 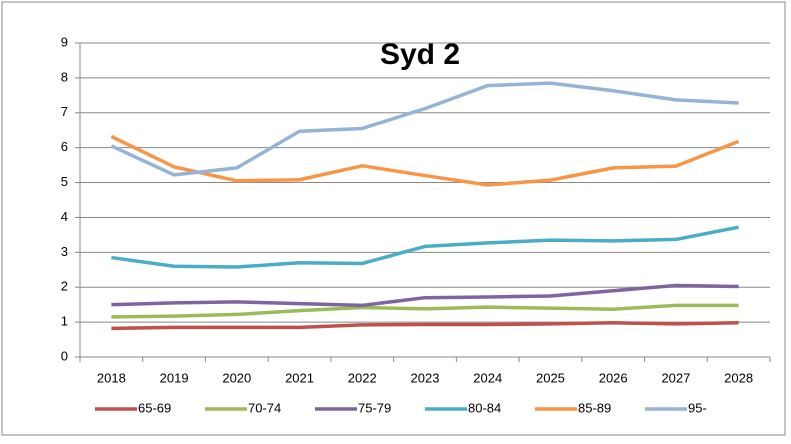 I want to click on y-tick-label: 6, so click(x=64, y=146).